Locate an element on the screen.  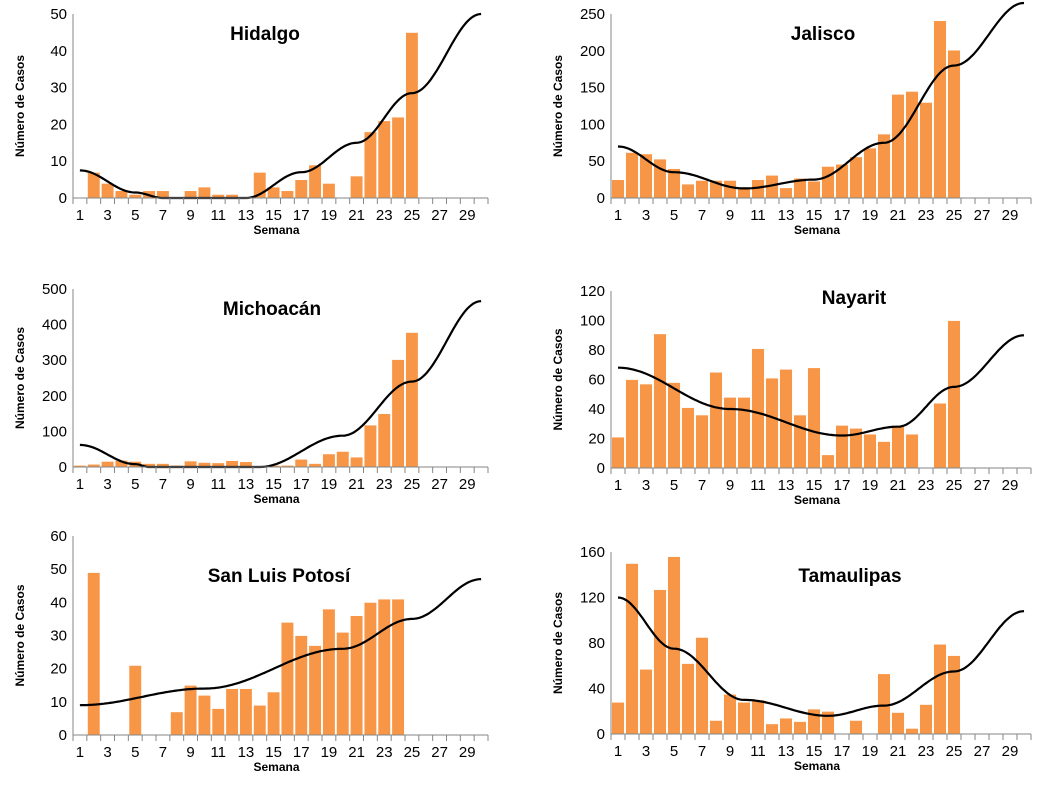
x-tick-label: 15 is located at coordinates (814, 215).